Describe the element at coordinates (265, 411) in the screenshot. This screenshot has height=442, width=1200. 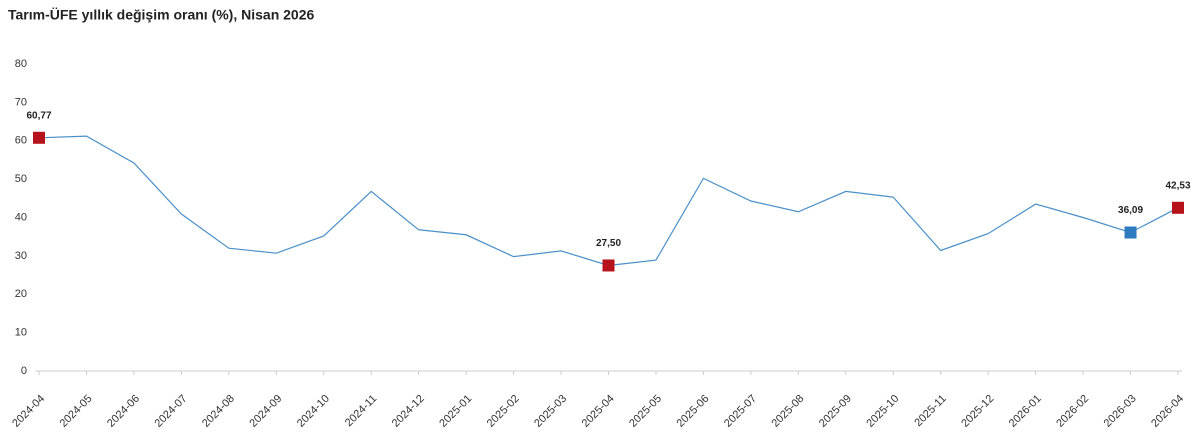
I see `x-tick-label: 2024-09` at that location.